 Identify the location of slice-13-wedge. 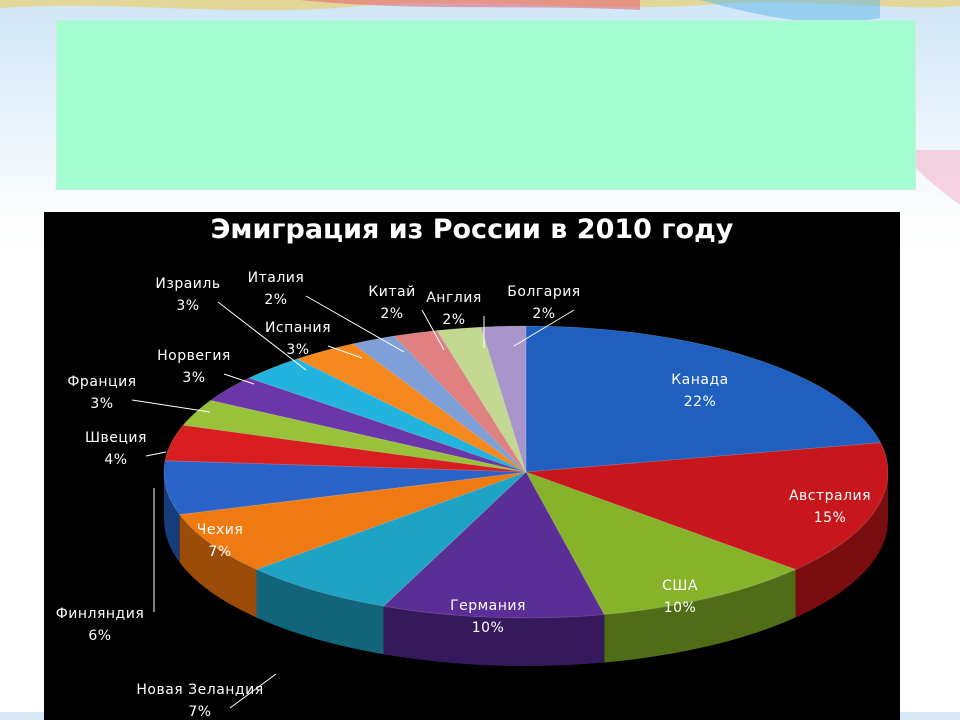
(460, 401).